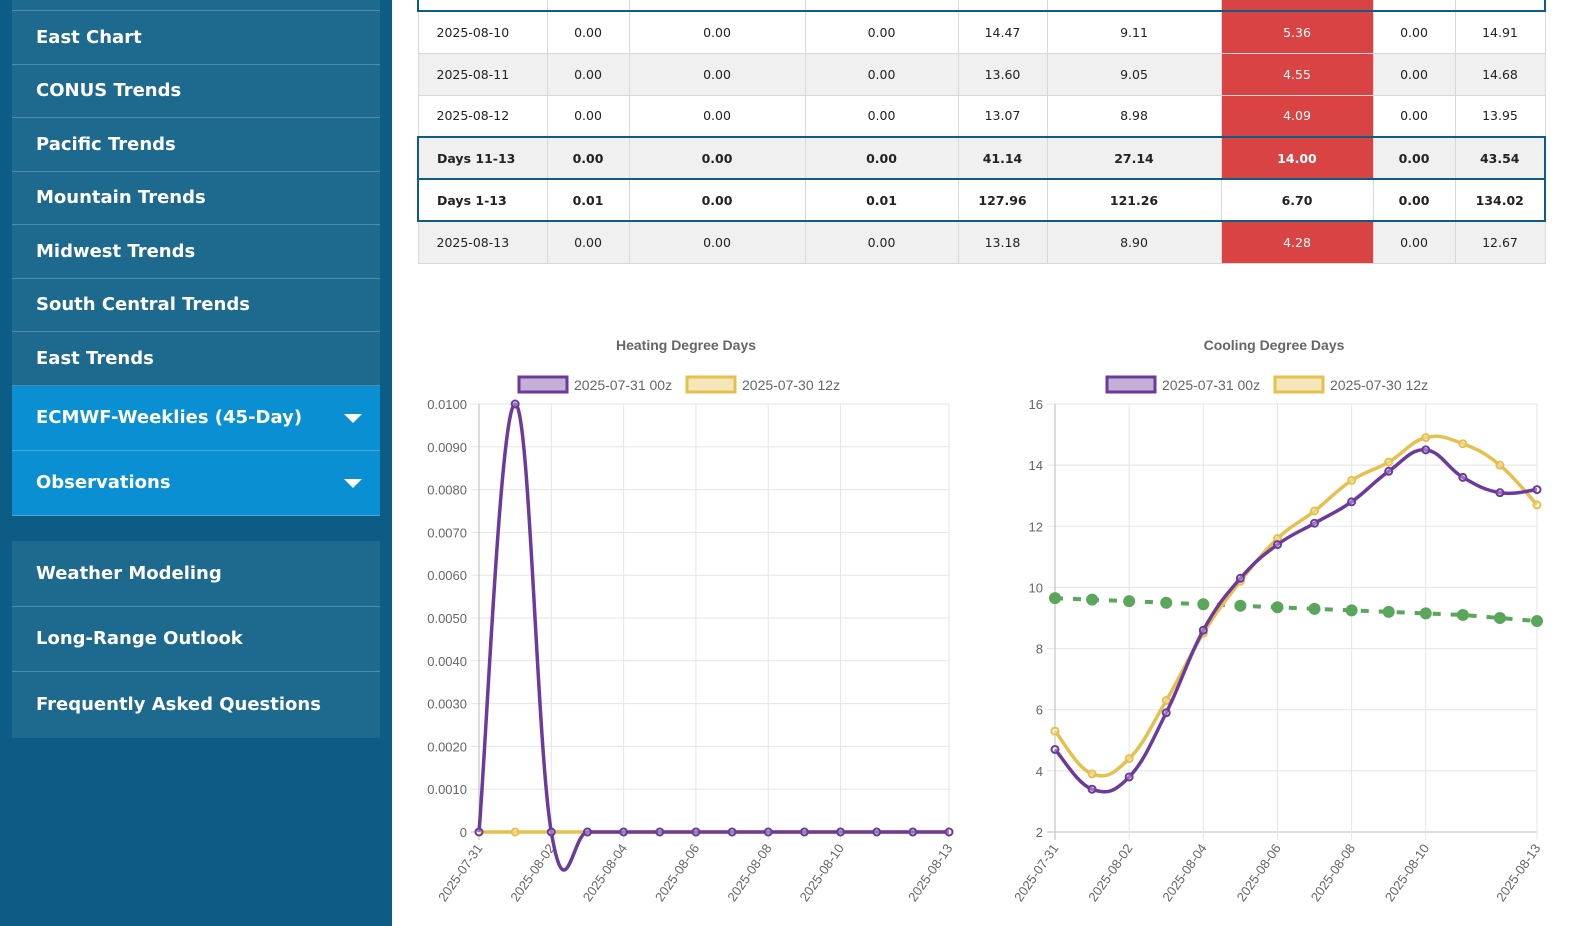  What do you see at coordinates (1500, 200) in the screenshot?
I see `table-cell: 134.02` at bounding box center [1500, 200].